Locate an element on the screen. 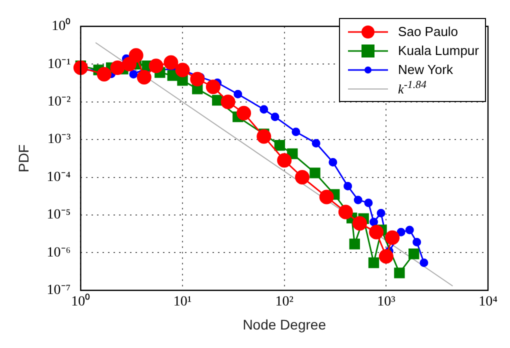  legend-label: New York is located at coordinates (425, 69).